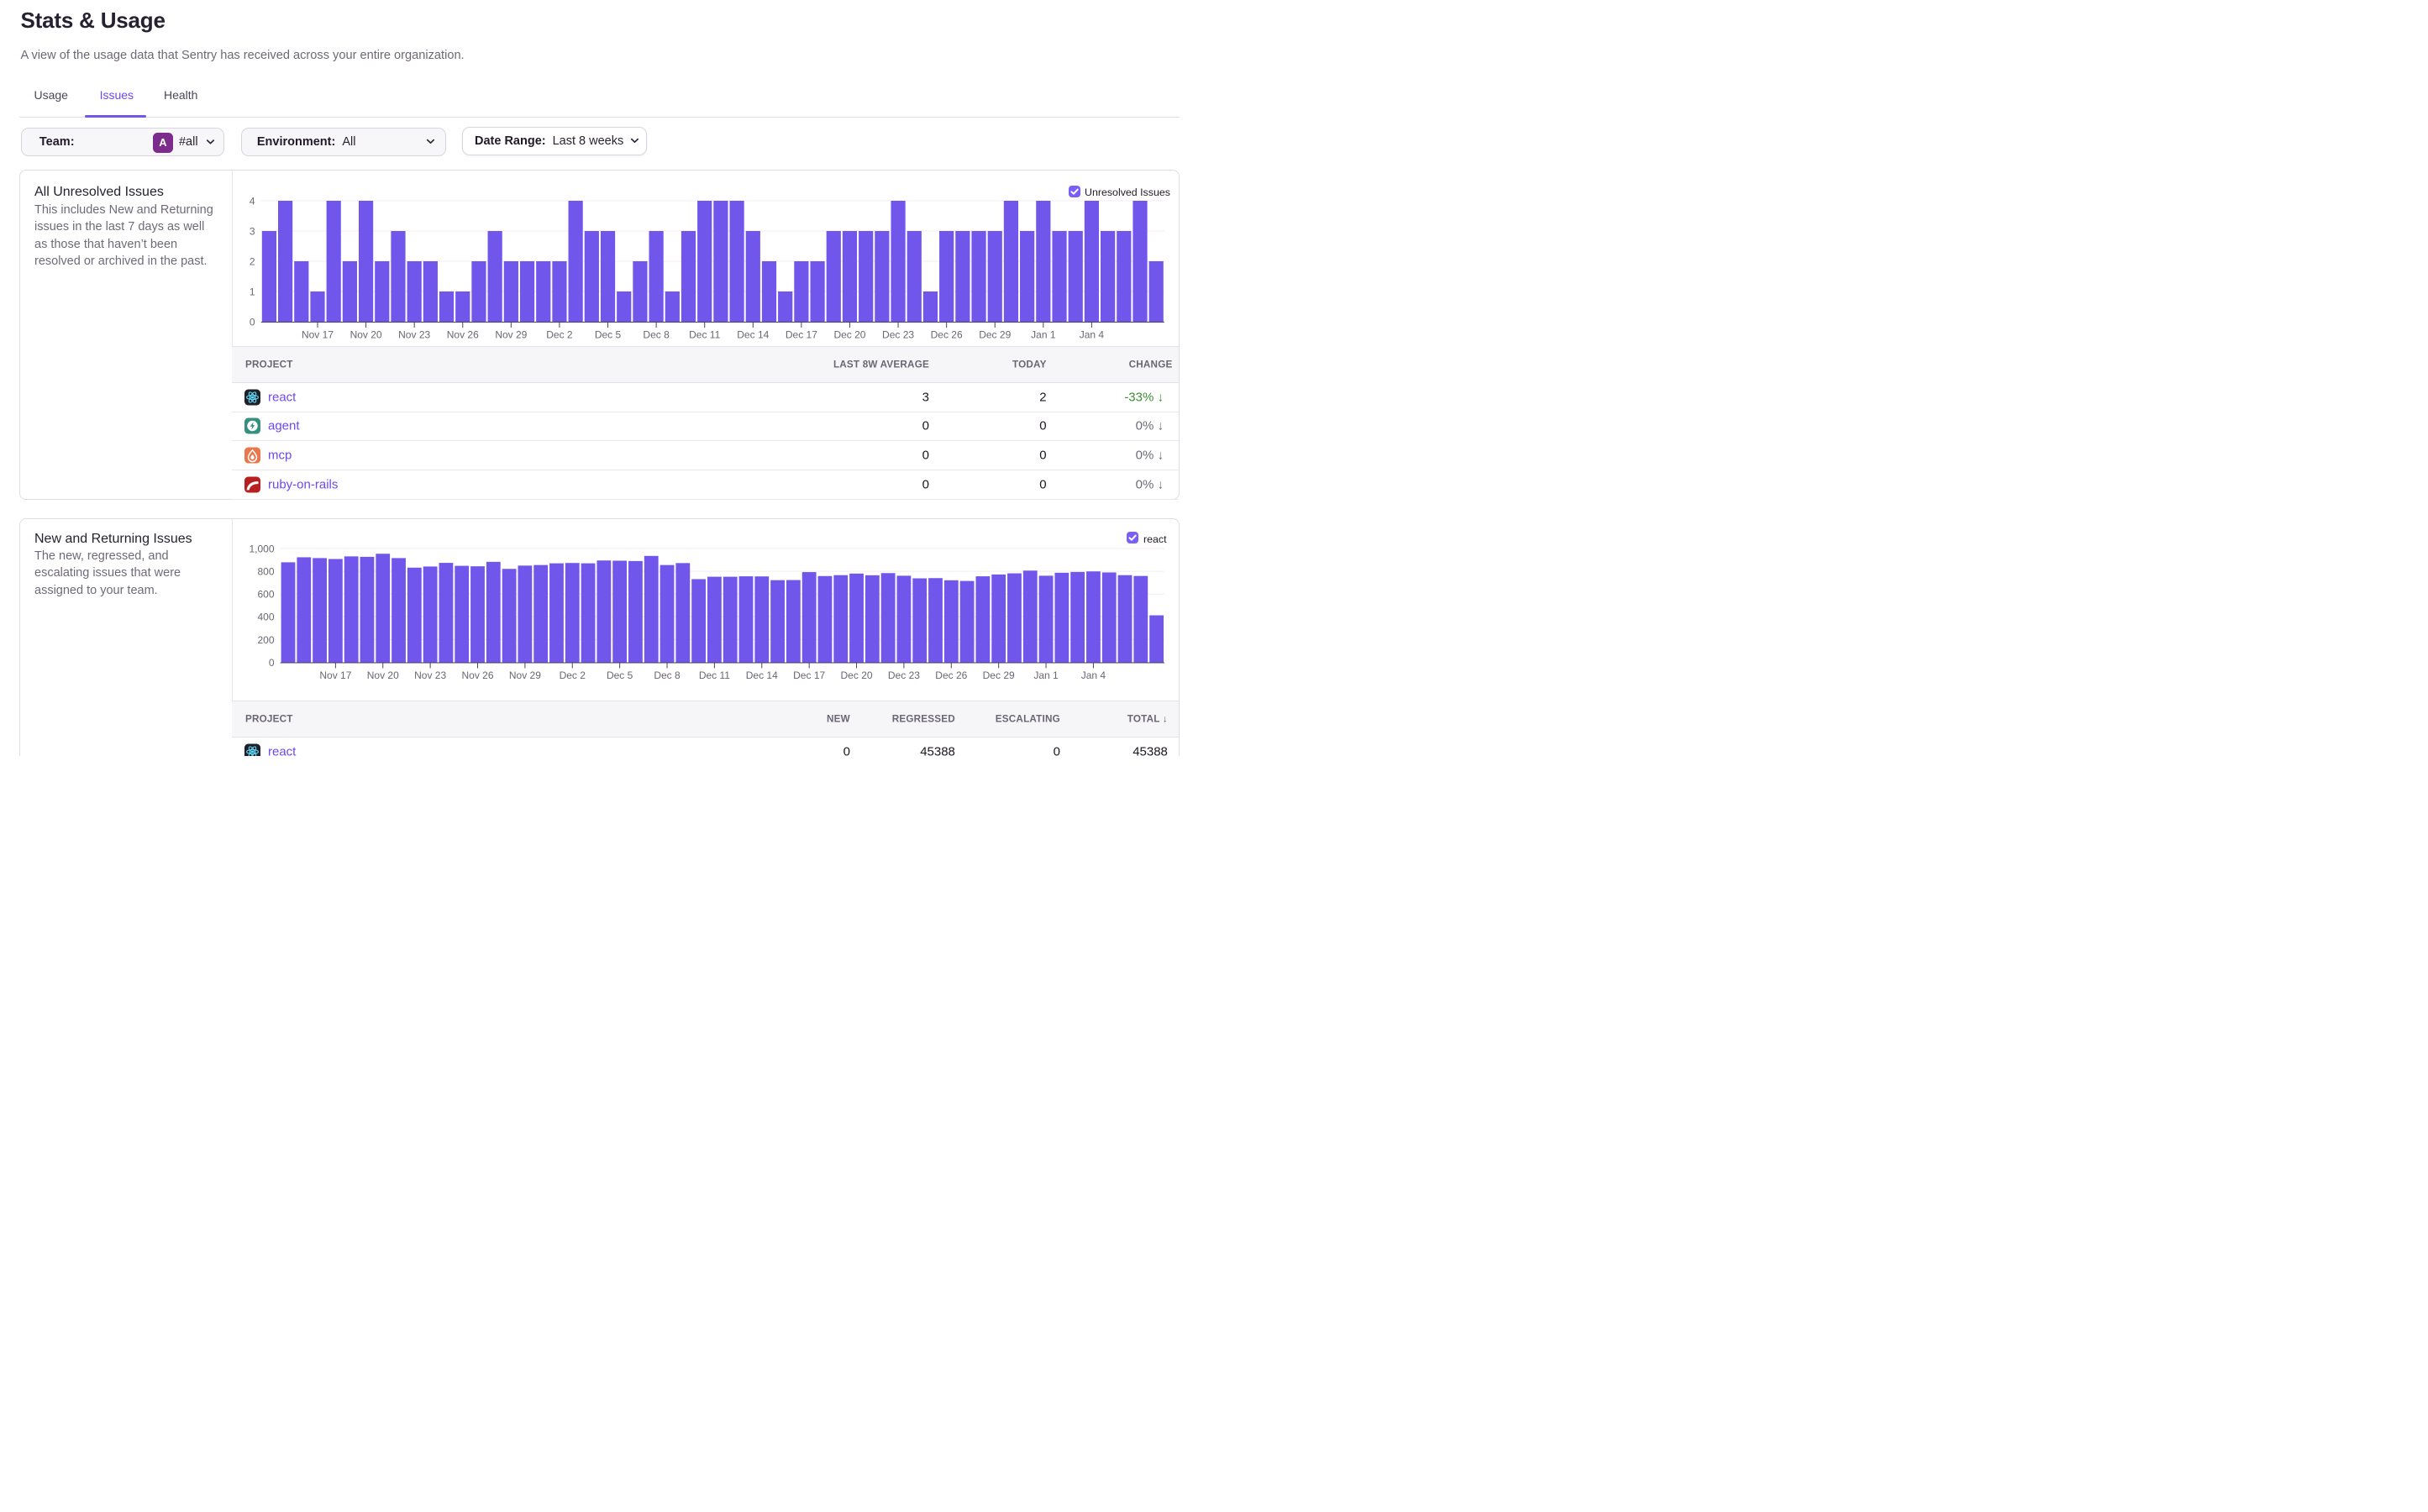 The height and width of the screenshot is (1512, 2428). I want to click on svg-text: 1,000, so click(261, 548).